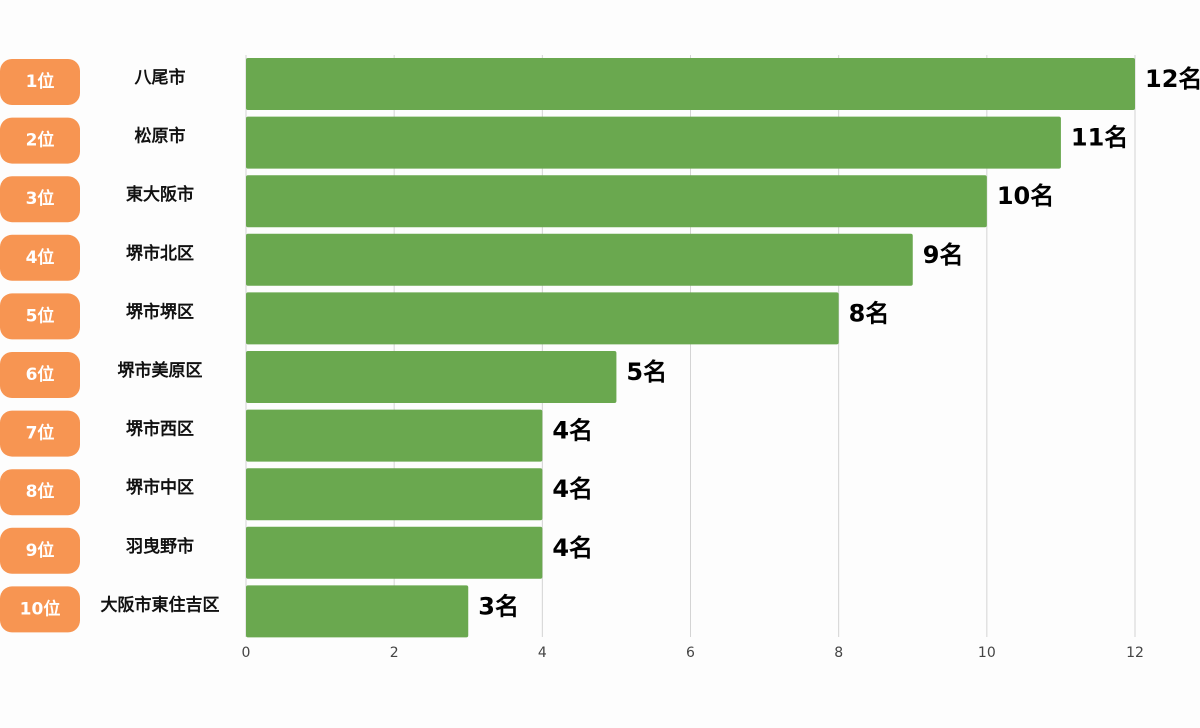  Describe the element at coordinates (1135, 653) in the screenshot. I see `x-tick-label: 12` at that location.